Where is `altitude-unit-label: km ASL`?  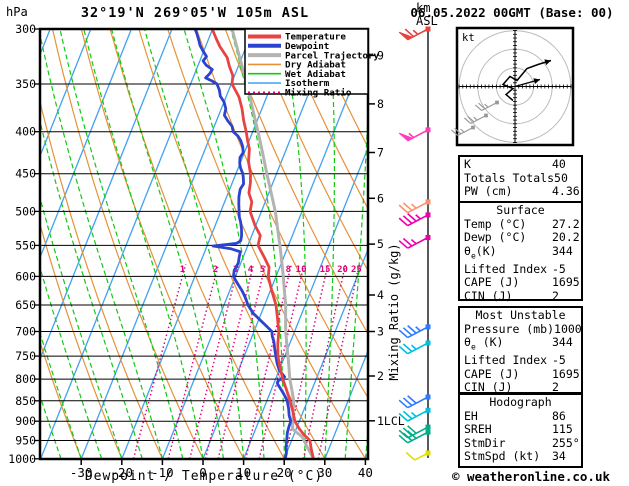 altitude-unit-label: km ASL is located at coordinates (427, 15).